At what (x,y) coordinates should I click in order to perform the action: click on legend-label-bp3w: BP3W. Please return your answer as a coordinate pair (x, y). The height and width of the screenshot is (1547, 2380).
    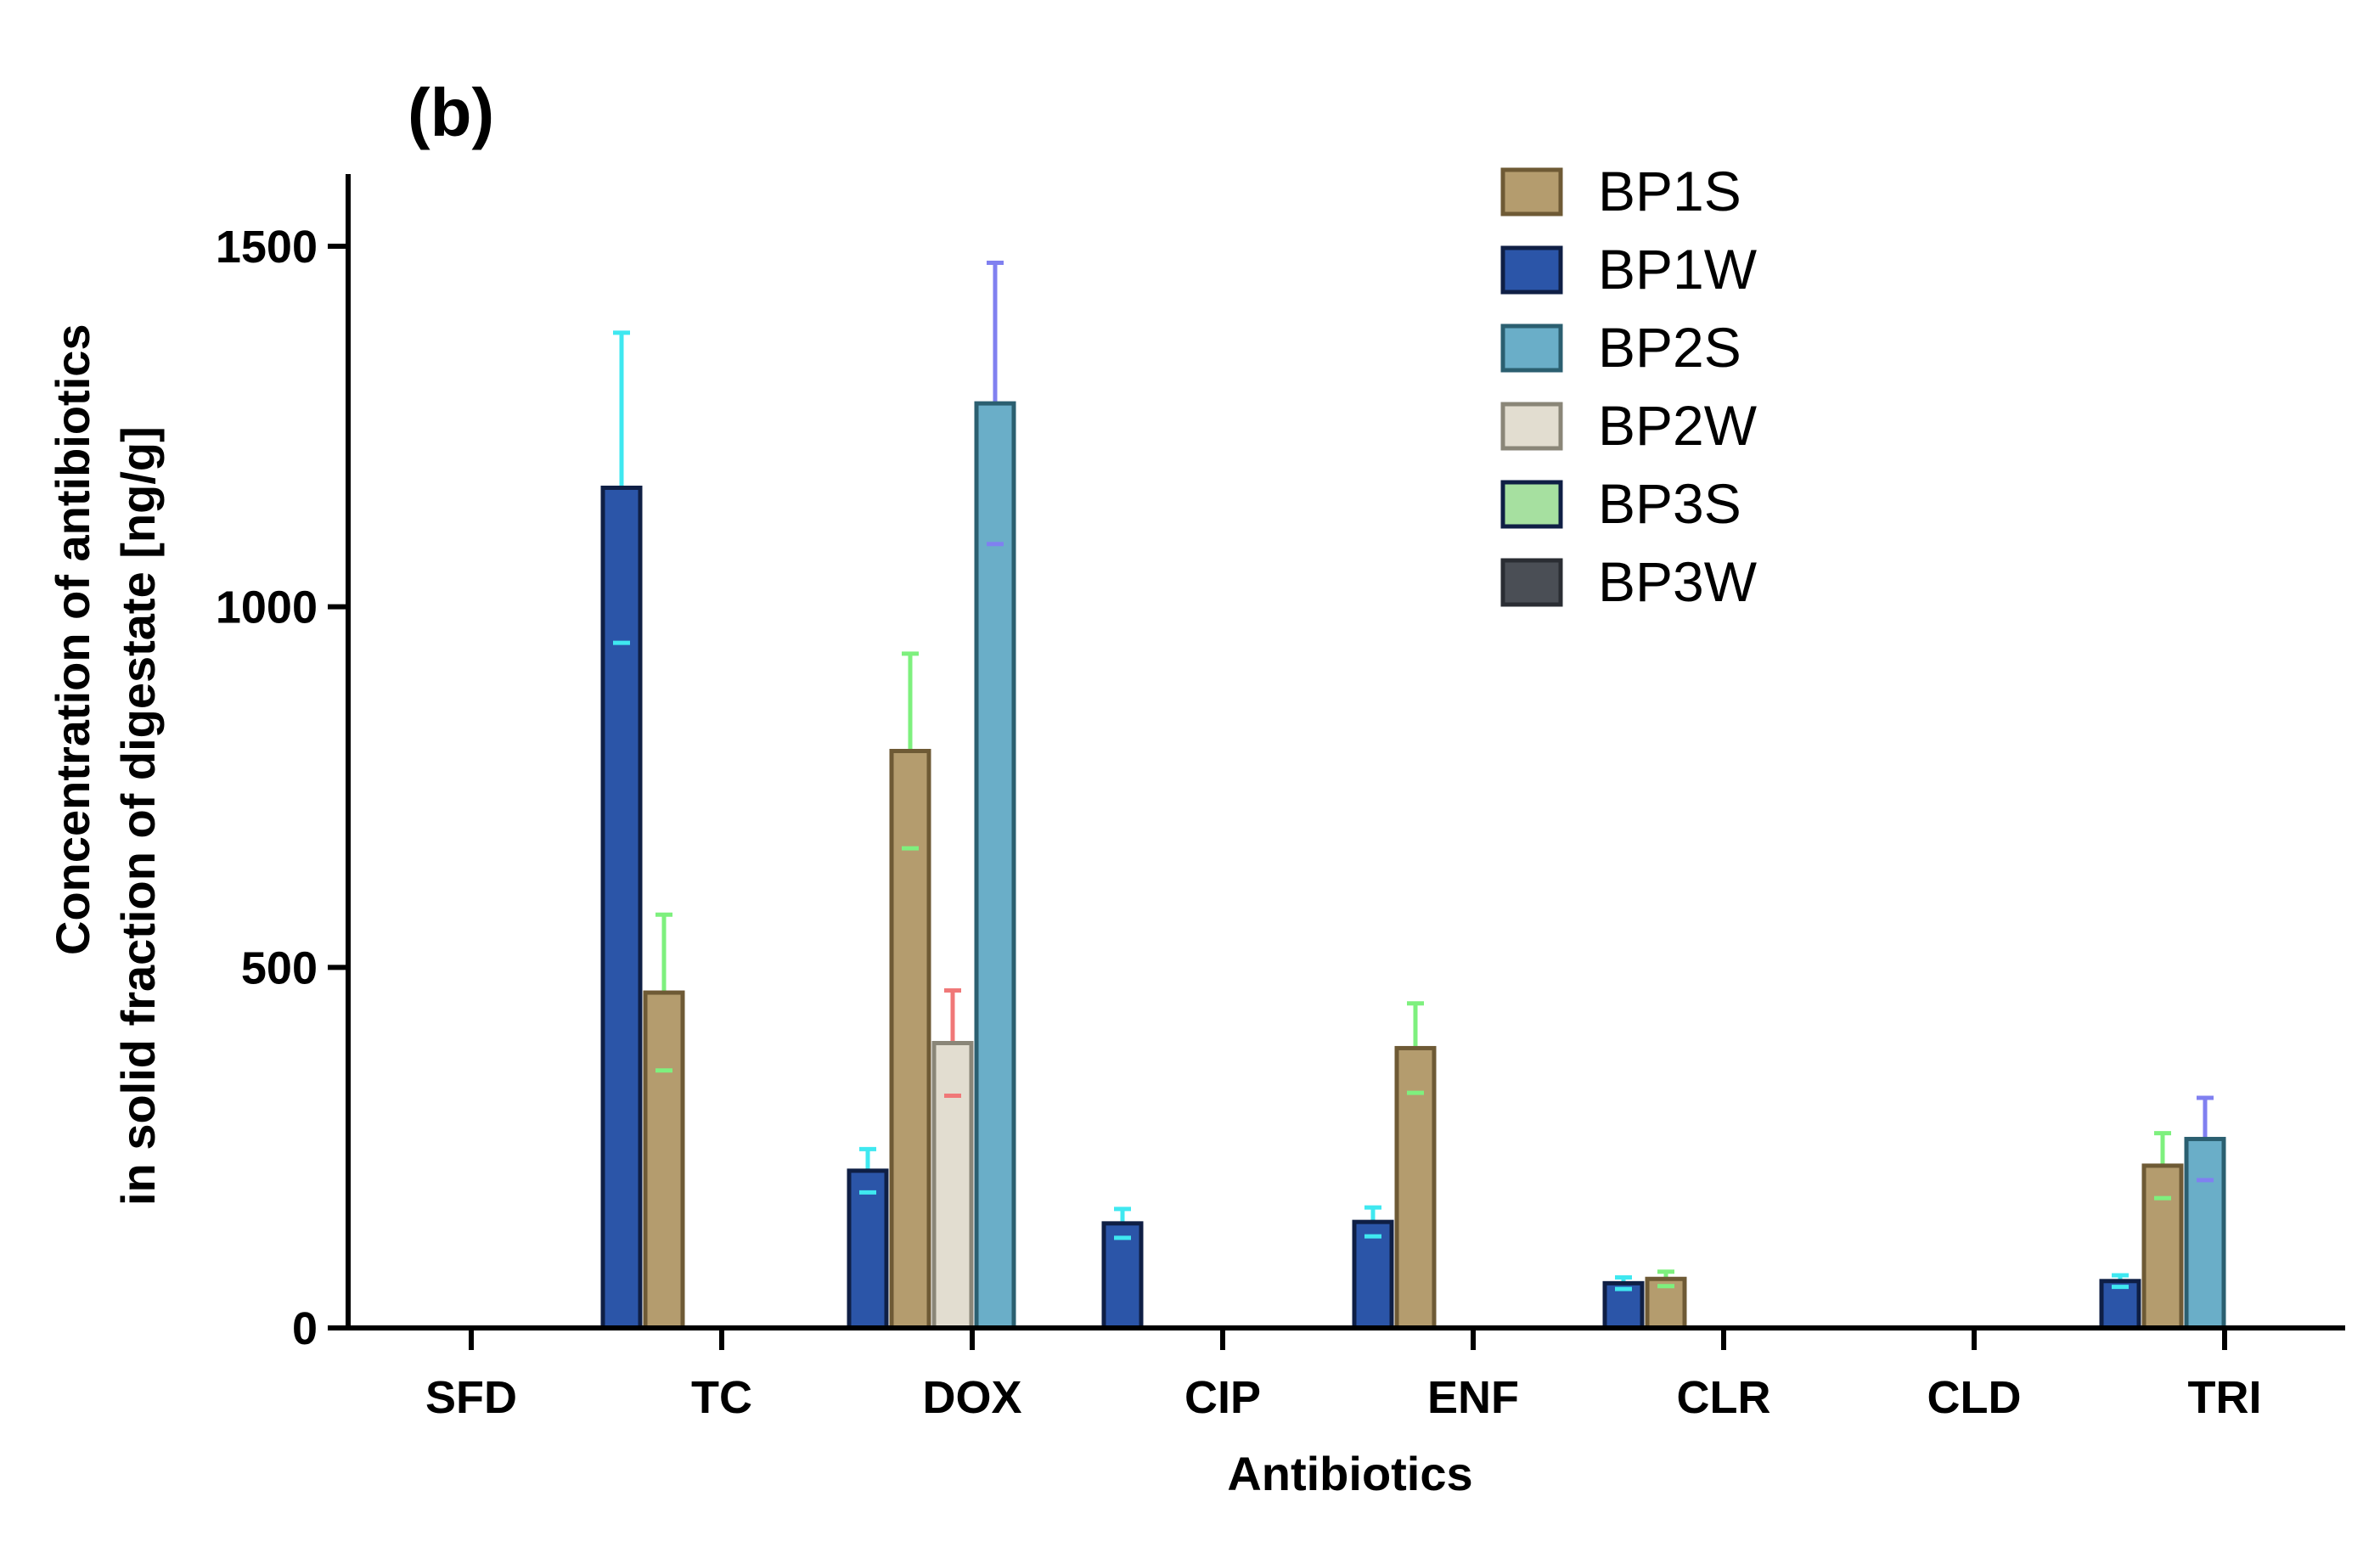
    Looking at the image, I should click on (1678, 581).